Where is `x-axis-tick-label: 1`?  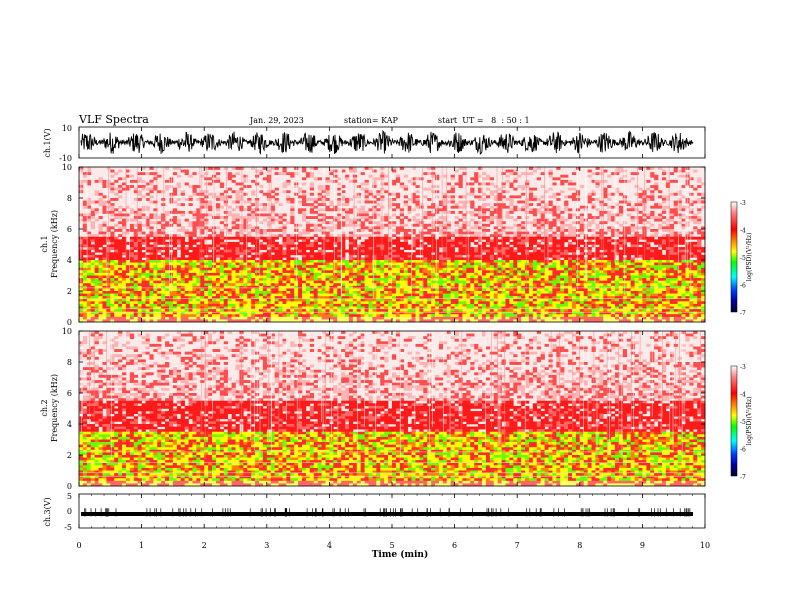 x-axis-tick-label: 1 is located at coordinates (141, 545).